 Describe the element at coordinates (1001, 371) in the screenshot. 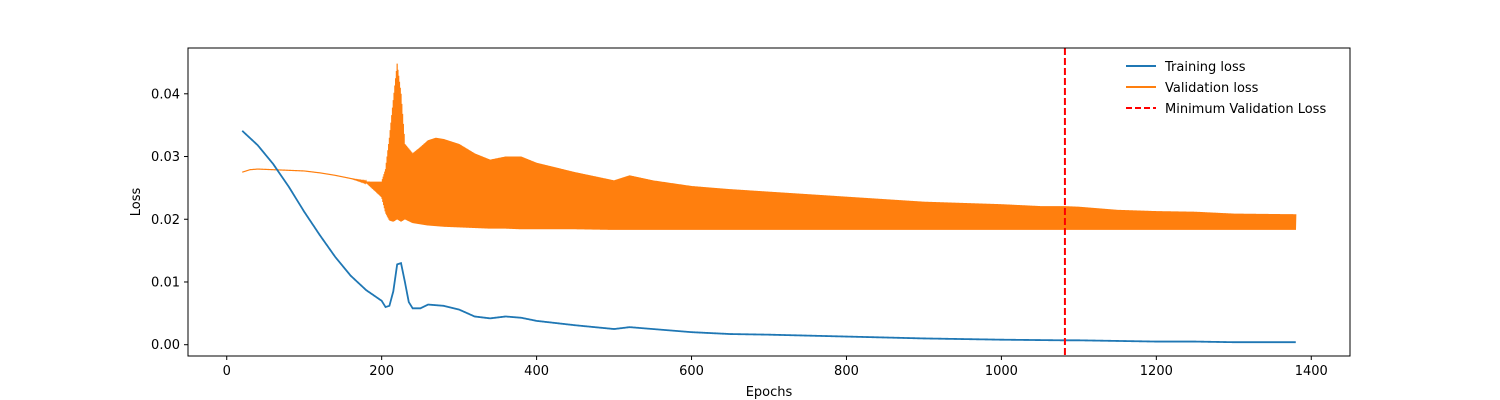

I see `x-tick-label: 1000` at that location.